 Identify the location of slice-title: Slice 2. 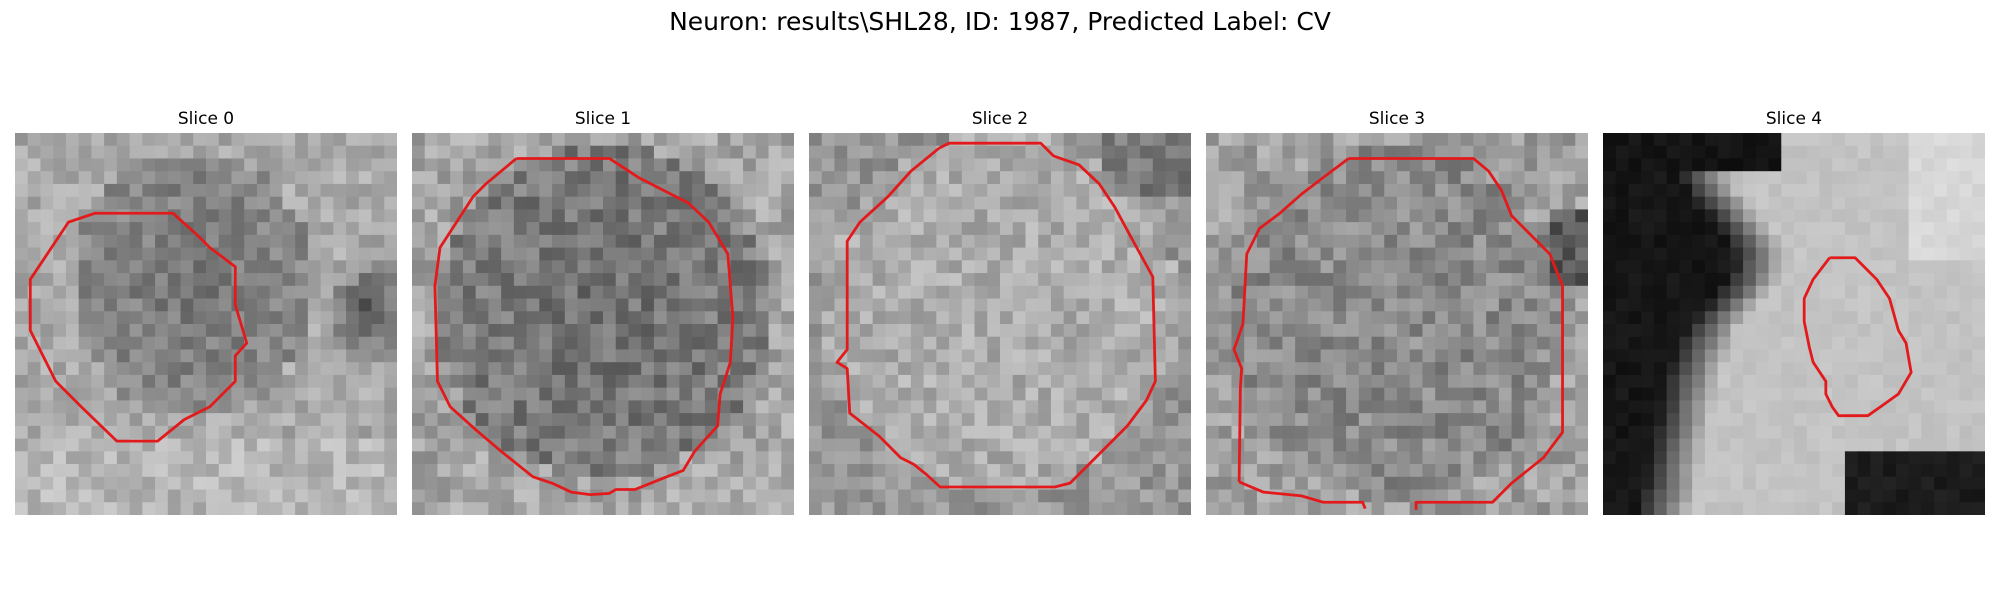
(1000, 119).